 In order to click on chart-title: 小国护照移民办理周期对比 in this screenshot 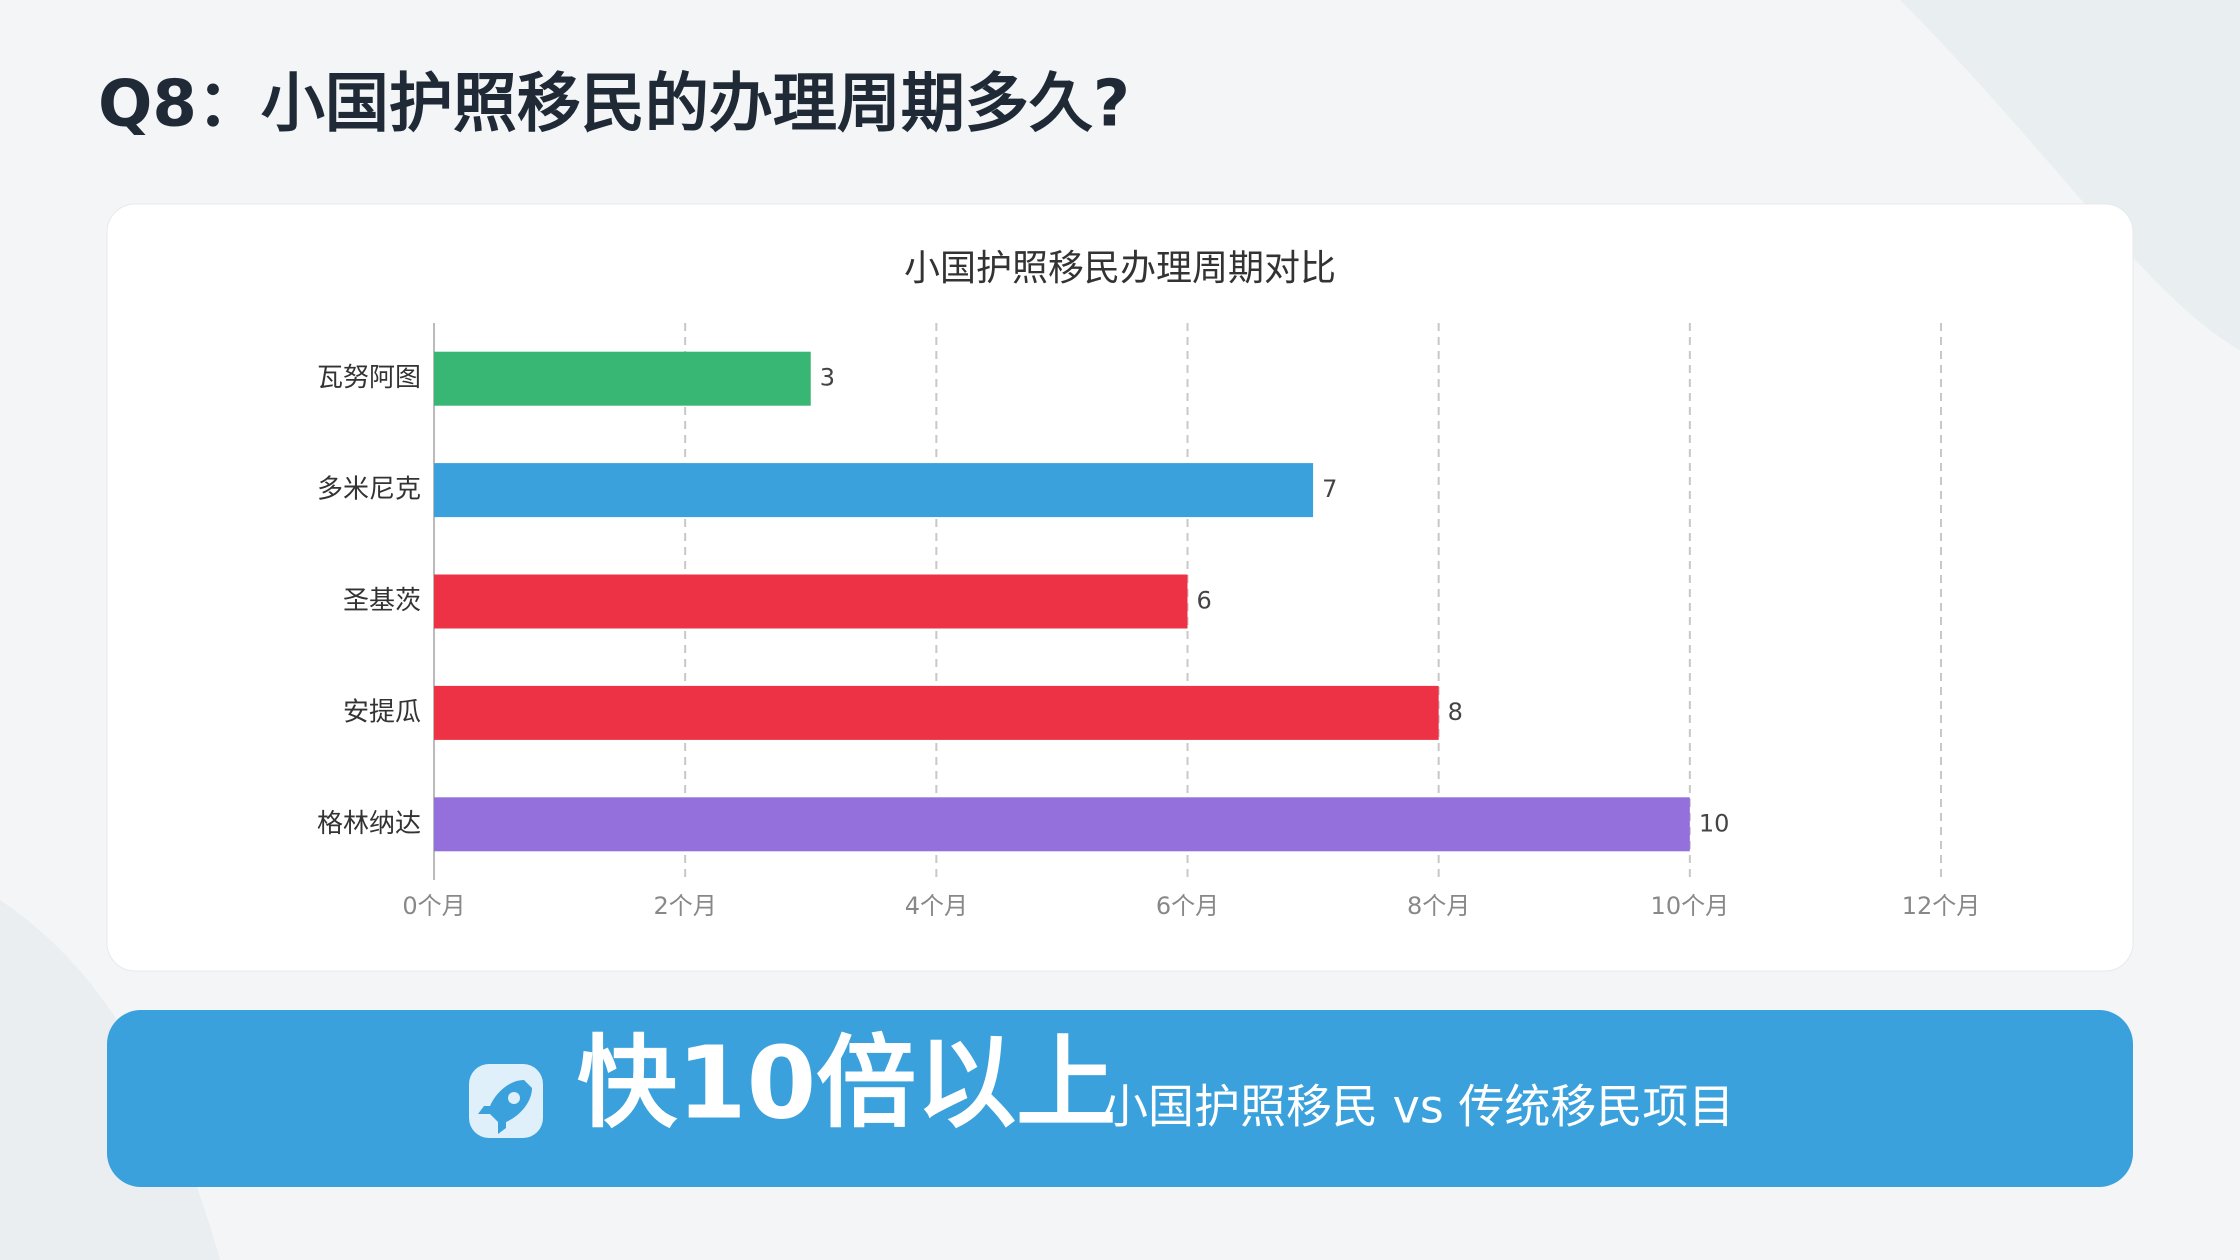, I will do `click(1120, 268)`.